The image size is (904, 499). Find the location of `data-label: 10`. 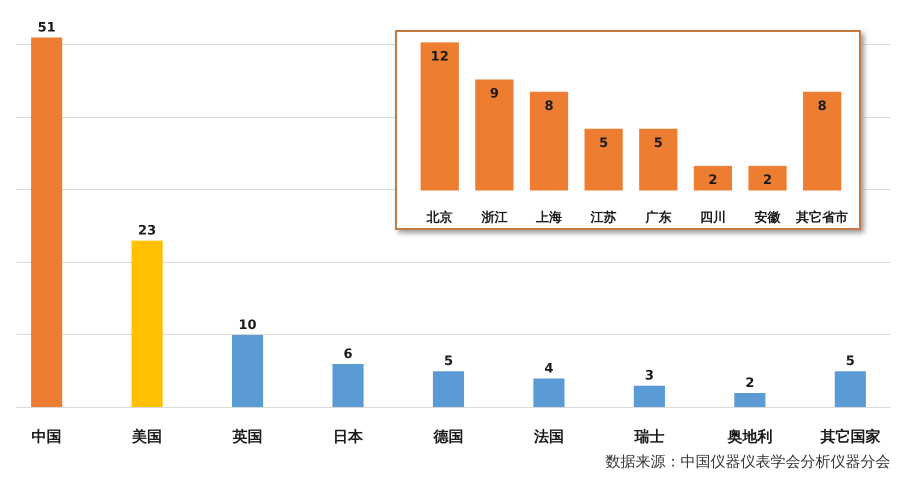

data-label: 10 is located at coordinates (247, 325).